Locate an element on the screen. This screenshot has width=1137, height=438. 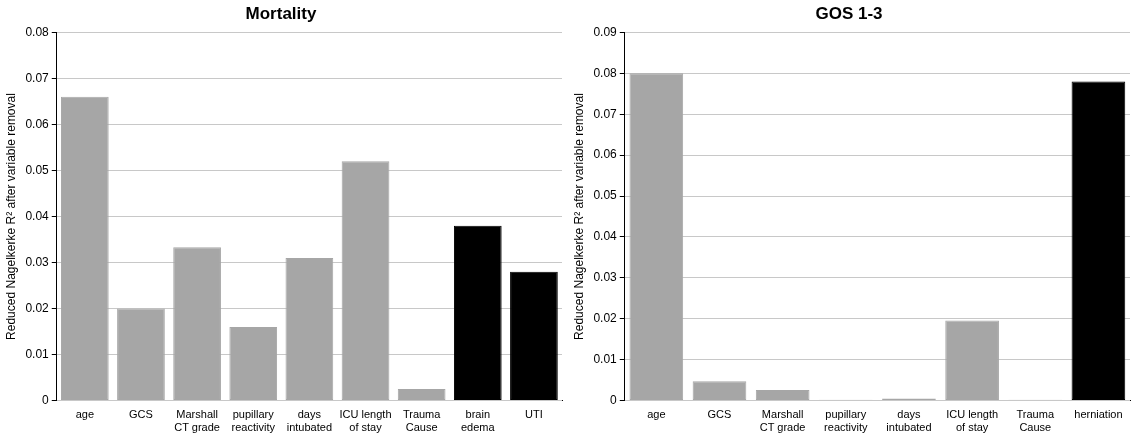
chart-title: GOS 1-3 is located at coordinates (849, 13).